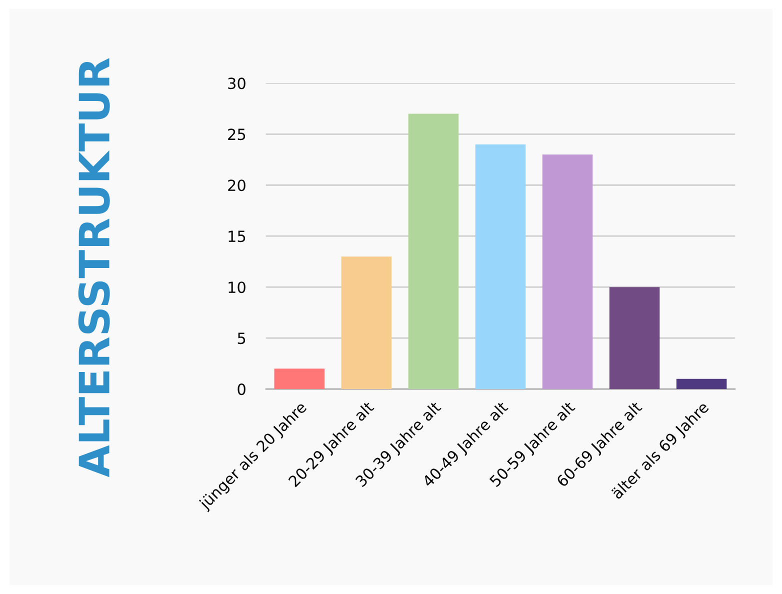 This screenshot has height=594, width=782. What do you see at coordinates (242, 390) in the screenshot?
I see `y-tick-label: 0` at bounding box center [242, 390].